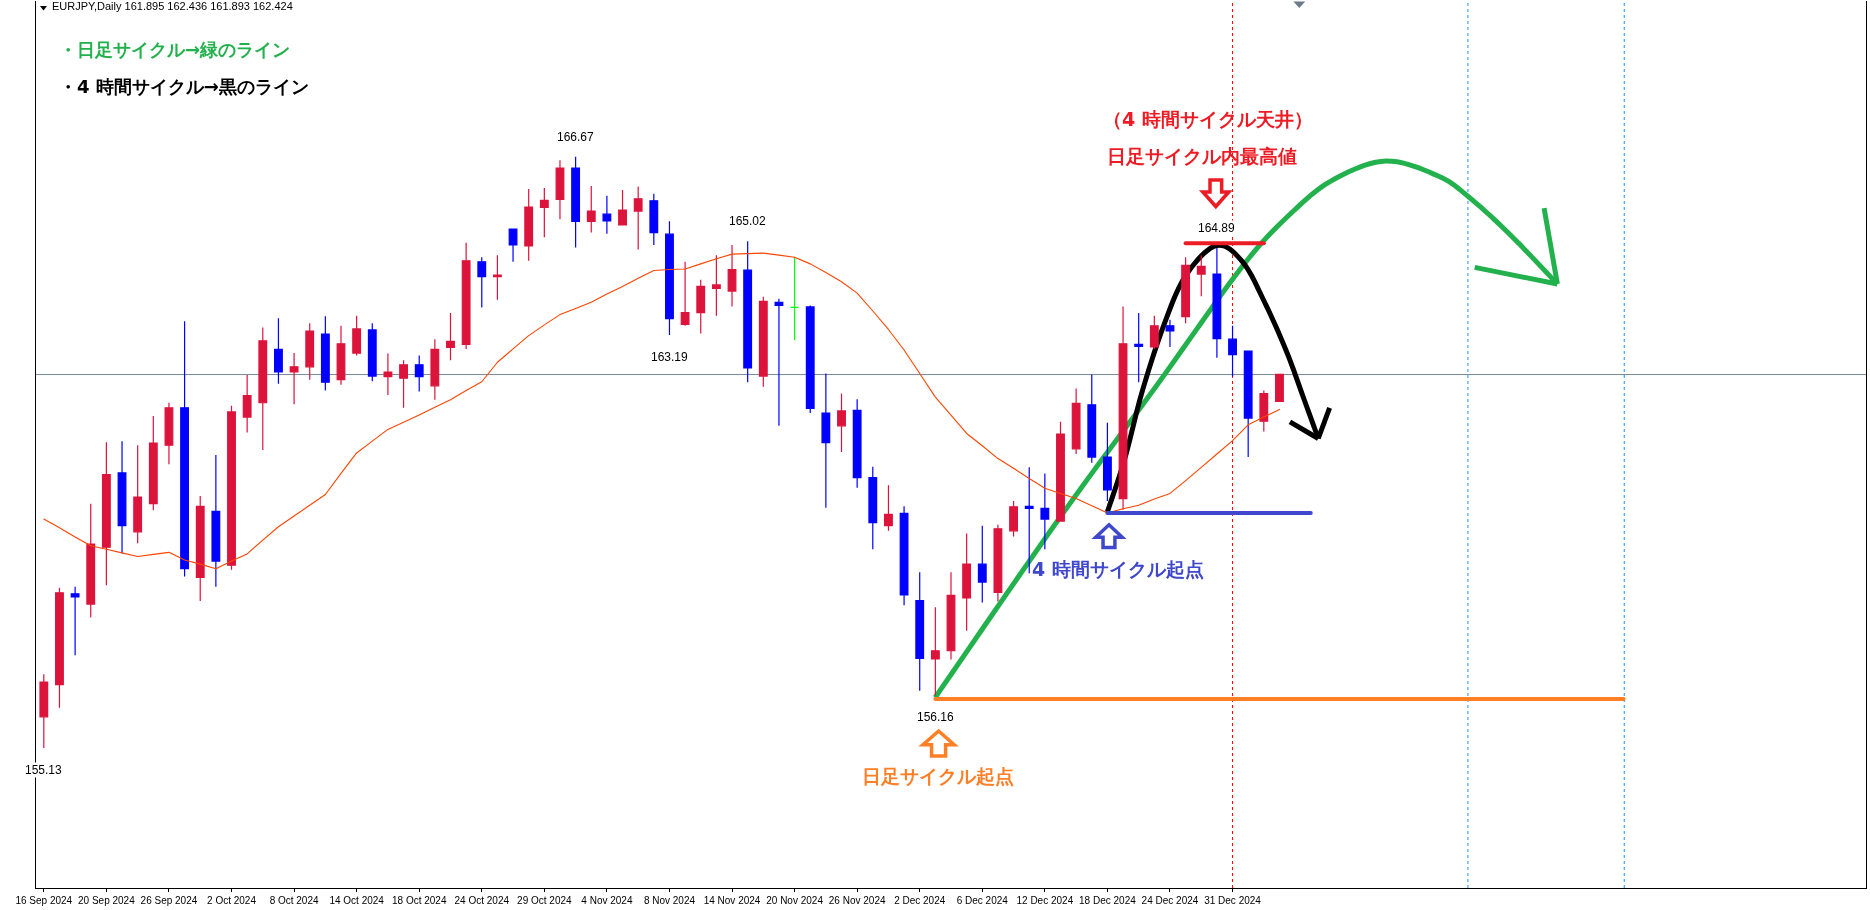  What do you see at coordinates (545, 900) in the screenshot?
I see `x-tick-label: 29 Oct 2024` at bounding box center [545, 900].